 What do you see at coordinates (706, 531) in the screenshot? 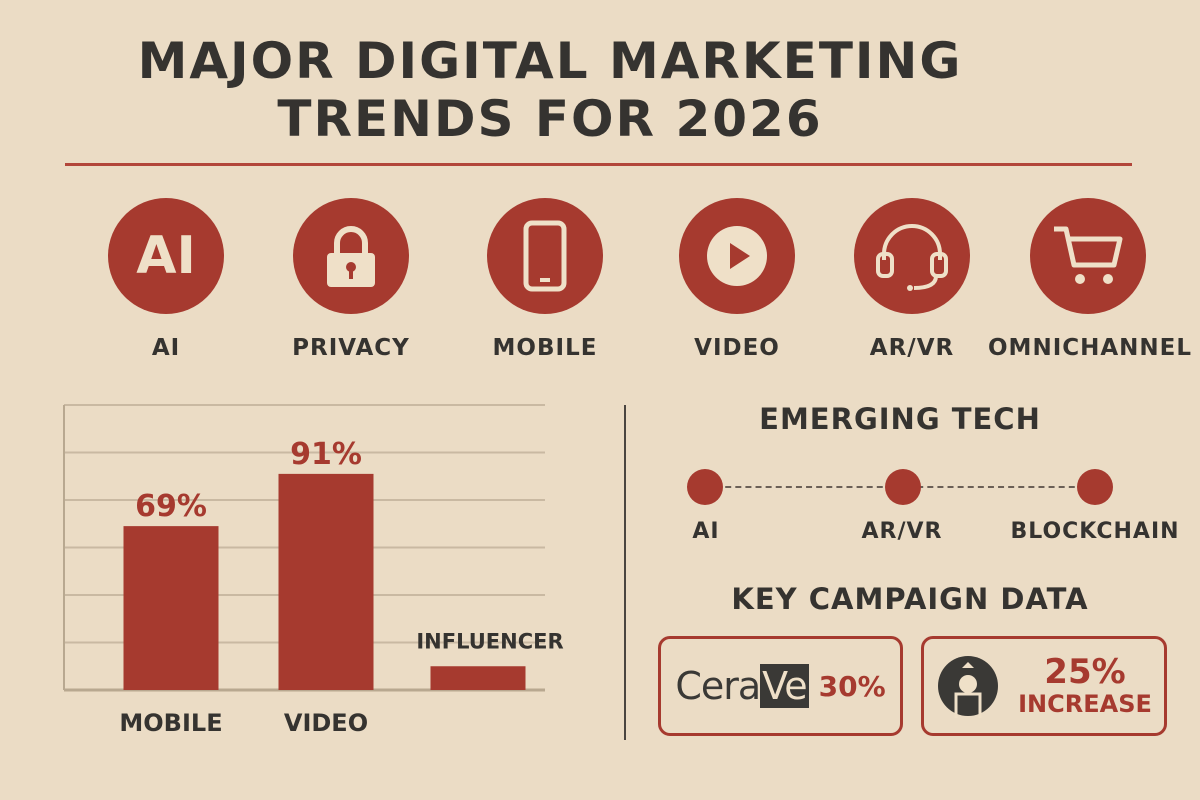
I see `emerging-label: AI` at bounding box center [706, 531].